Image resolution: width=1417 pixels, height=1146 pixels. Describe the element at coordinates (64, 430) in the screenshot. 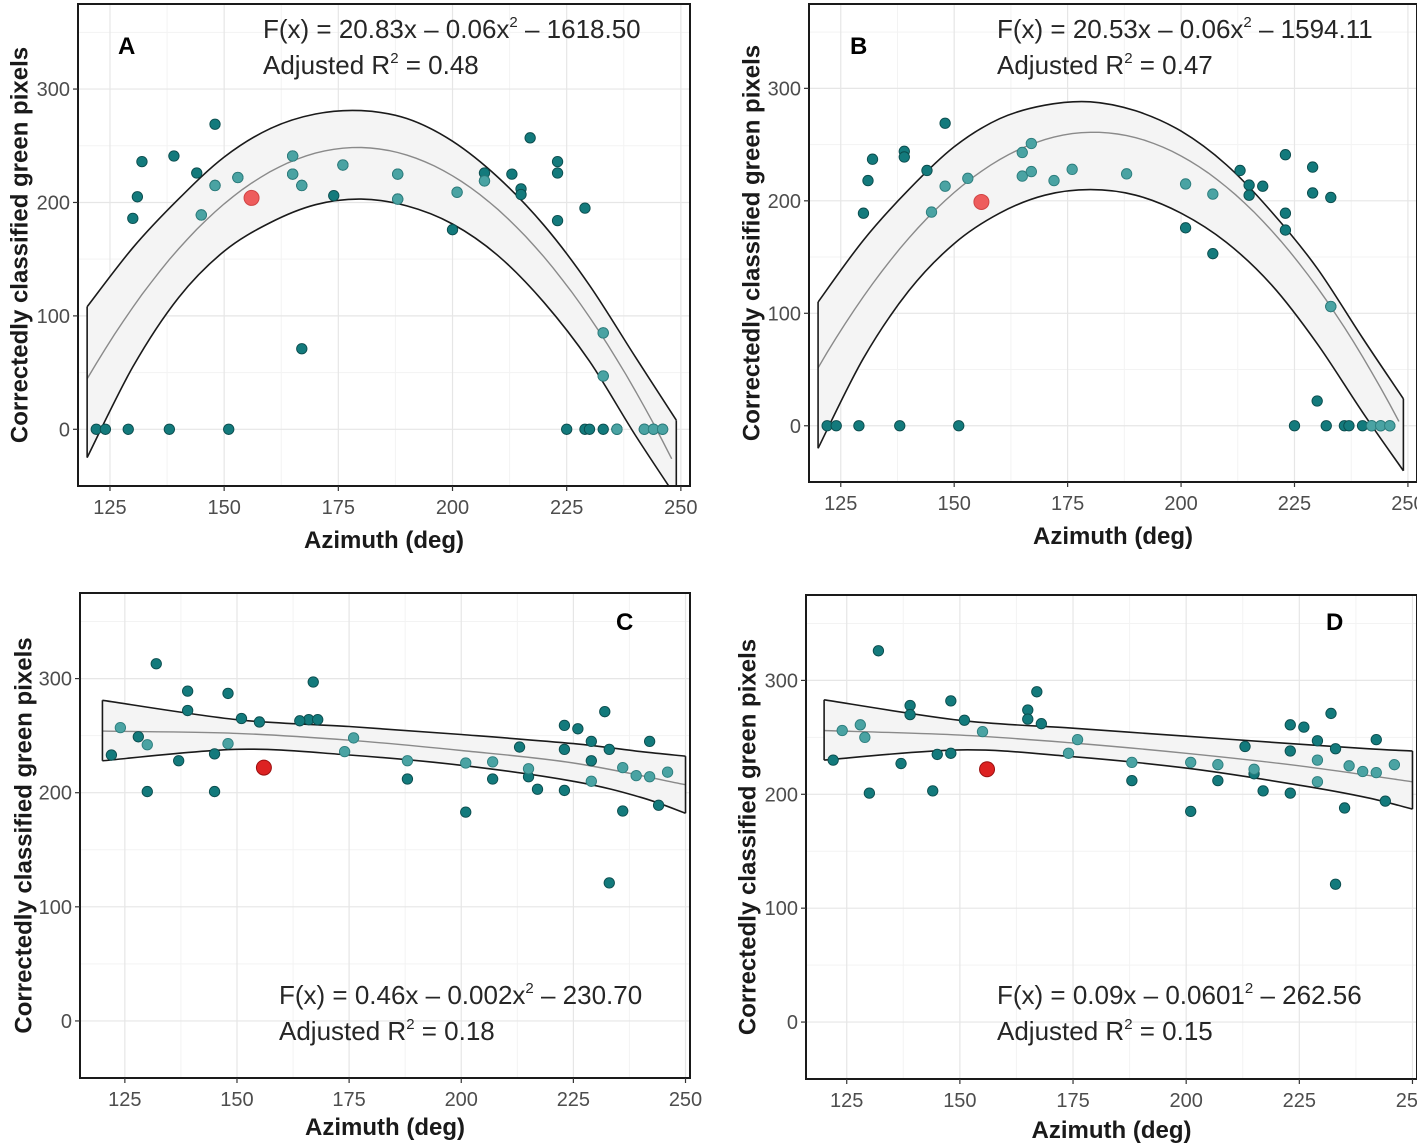

I see `y-tick-label: 0` at that location.